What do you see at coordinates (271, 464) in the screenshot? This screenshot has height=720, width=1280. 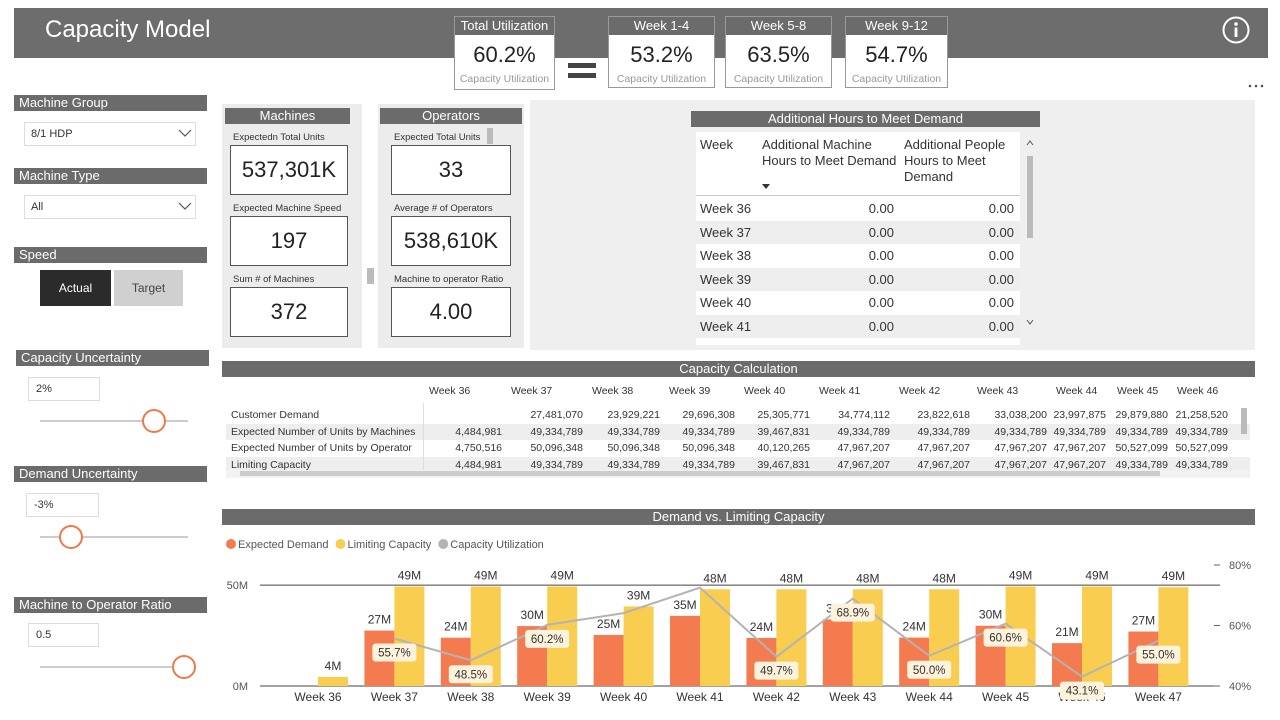 I see `row-label: Limiting Capacity` at bounding box center [271, 464].